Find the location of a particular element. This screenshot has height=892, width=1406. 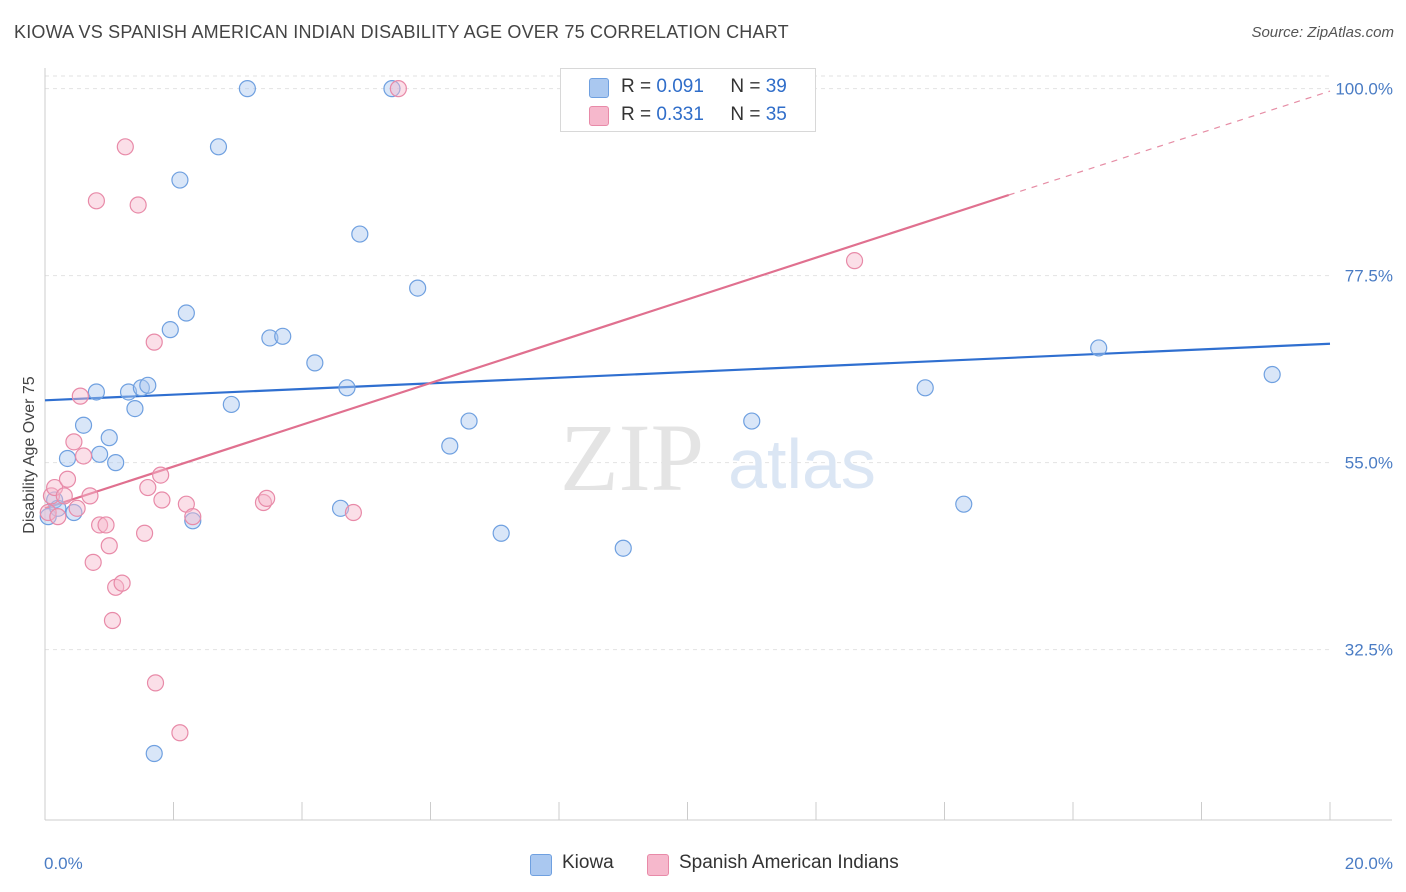

series-legend-swatch-spanish-american-indians is located at coordinates (658, 865).